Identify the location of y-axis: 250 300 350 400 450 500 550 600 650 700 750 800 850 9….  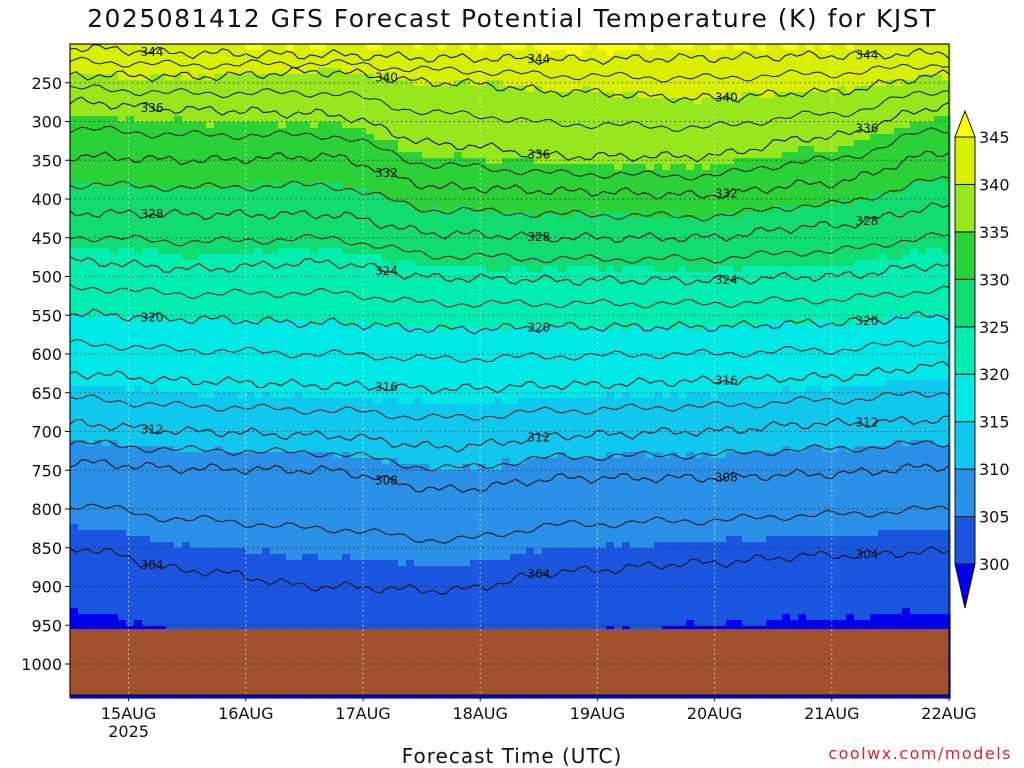
(45, 374).